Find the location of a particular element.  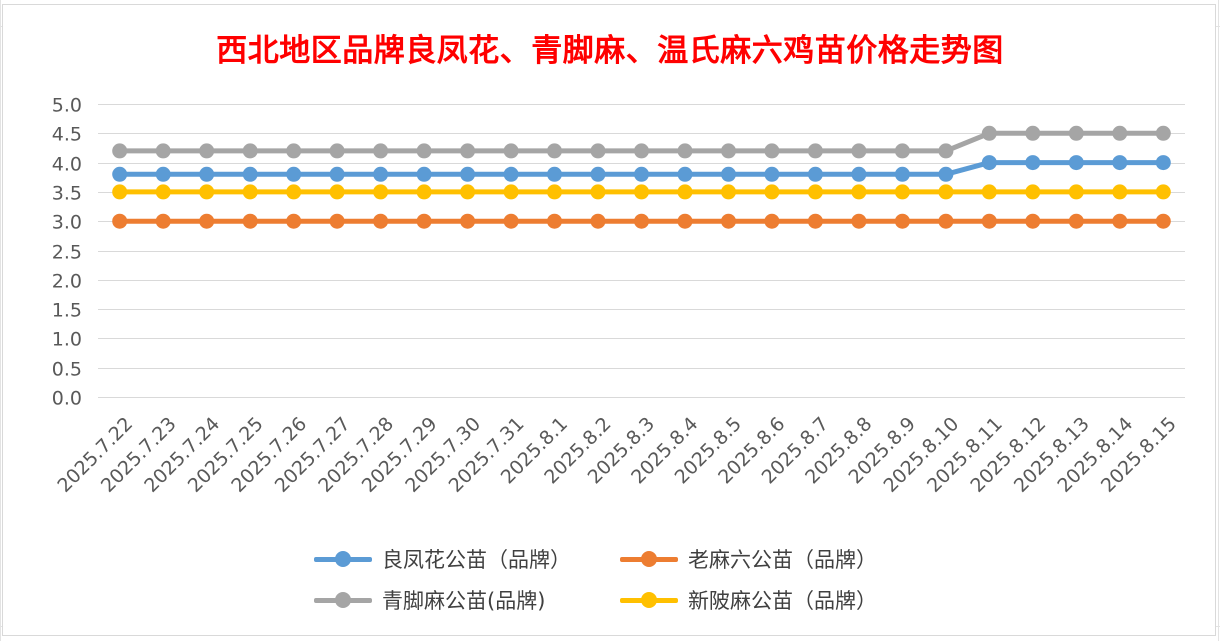

y-tick-label: 4.5 is located at coordinates (67, 135).